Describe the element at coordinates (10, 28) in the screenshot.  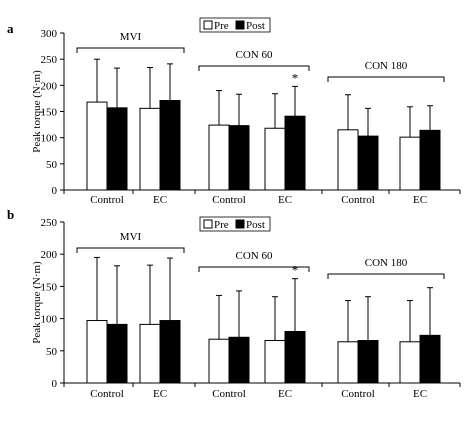
I see `panel-label: a` at that location.